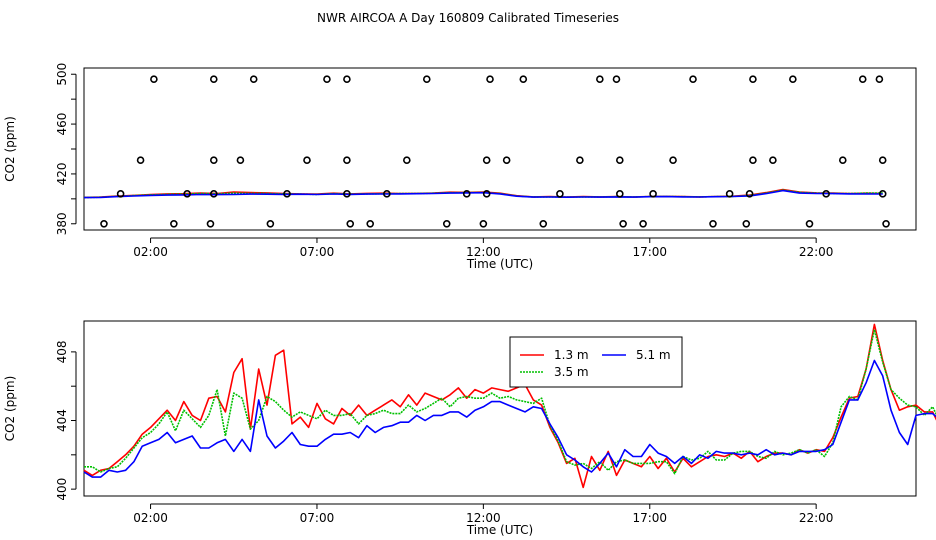  I want to click on legend-box, so click(596, 362).